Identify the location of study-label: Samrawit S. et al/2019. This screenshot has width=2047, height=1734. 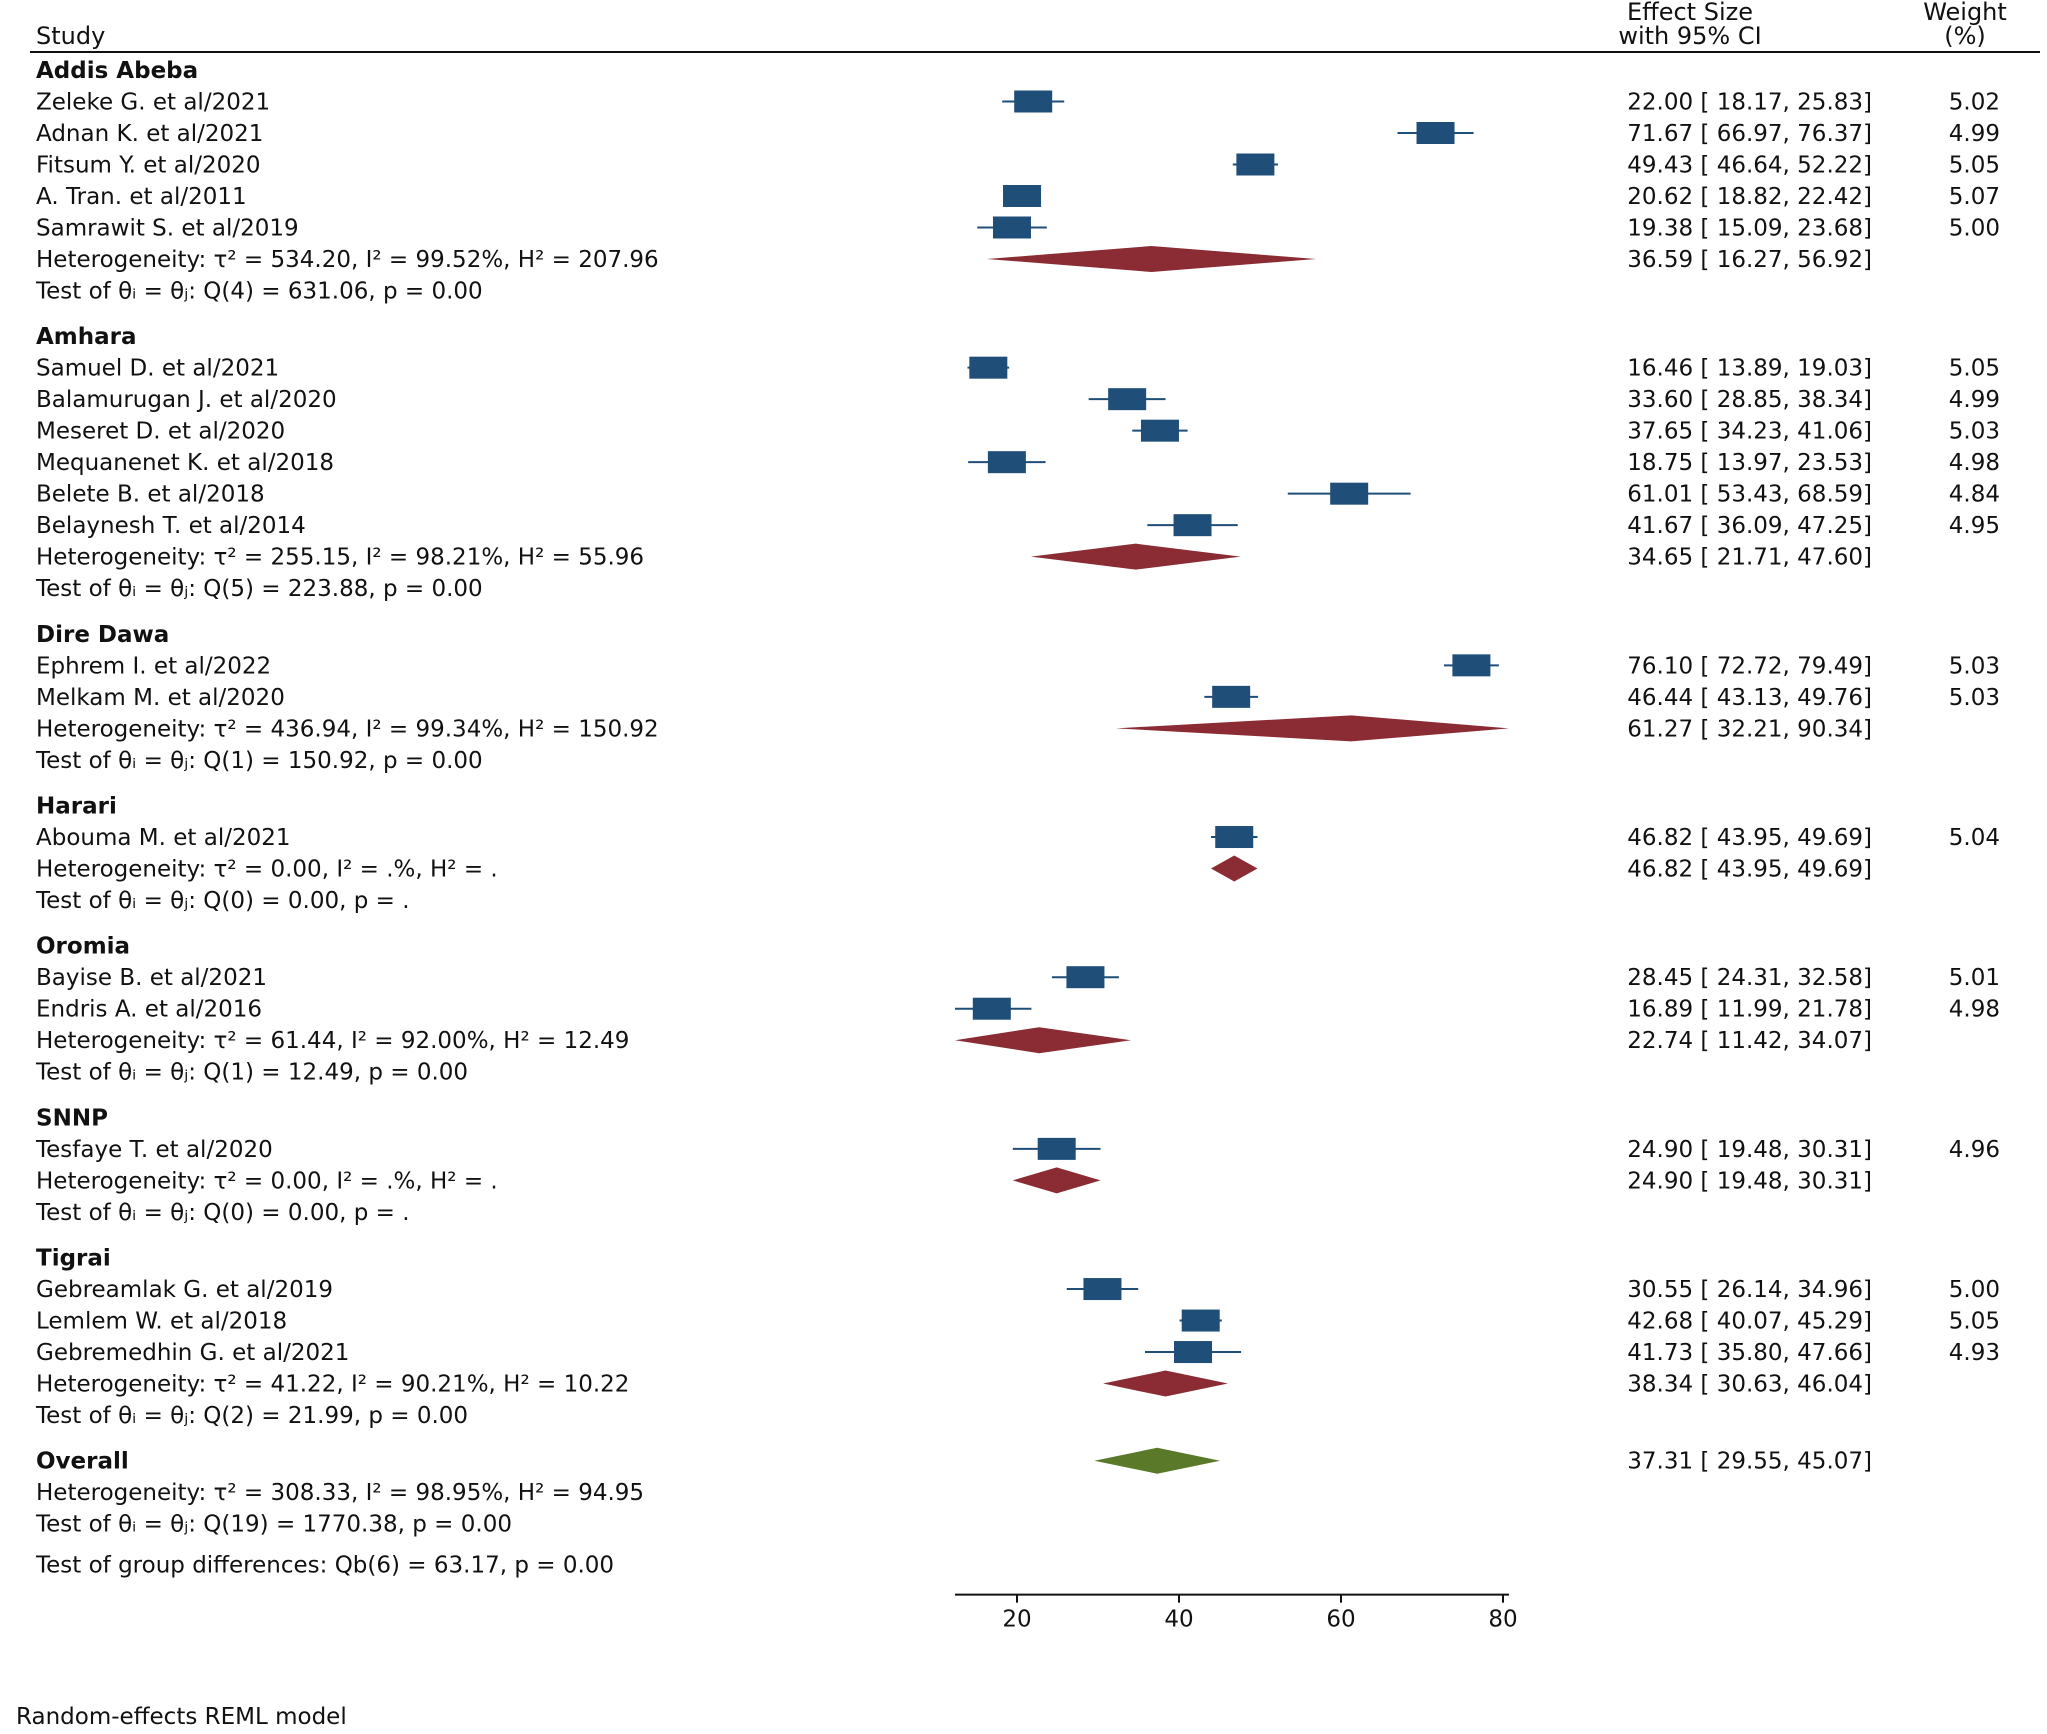
(167, 229).